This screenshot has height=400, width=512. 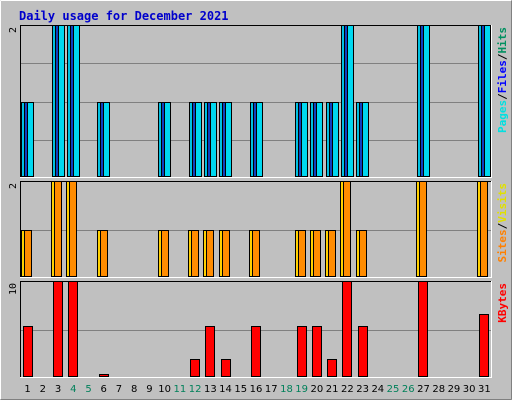 I want to click on x-tick-label-day-25: 25, so click(x=393, y=389).